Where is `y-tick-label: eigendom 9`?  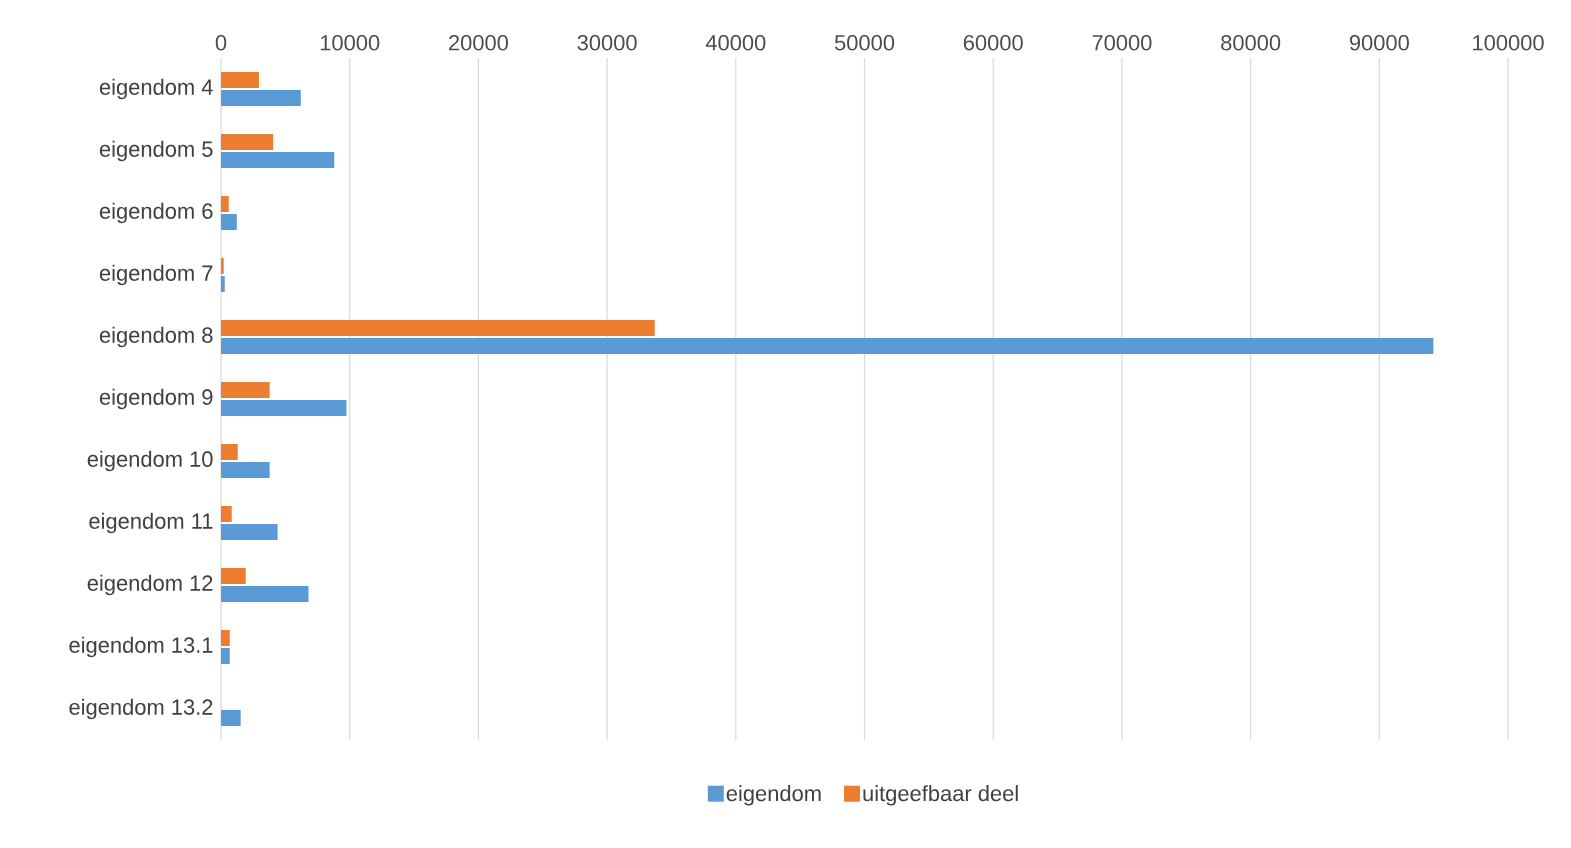
y-tick-label: eigendom 9 is located at coordinates (156, 399).